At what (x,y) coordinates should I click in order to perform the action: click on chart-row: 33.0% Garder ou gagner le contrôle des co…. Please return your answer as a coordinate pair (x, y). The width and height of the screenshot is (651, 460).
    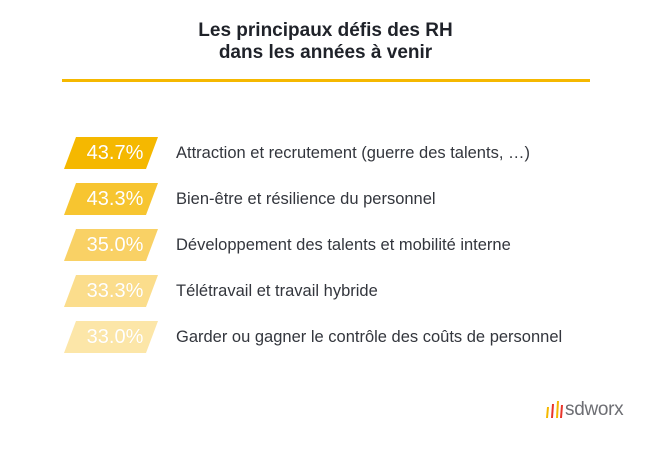
    Looking at the image, I should click on (325, 337).